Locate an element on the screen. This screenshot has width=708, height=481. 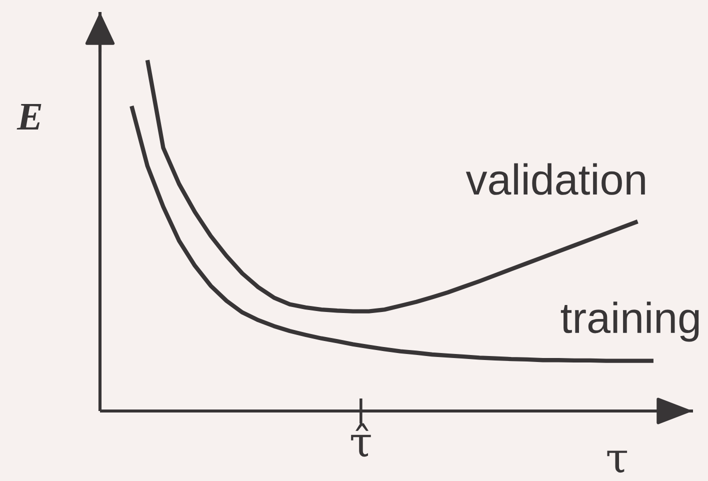
text: τ̂ is located at coordinates (361, 440).